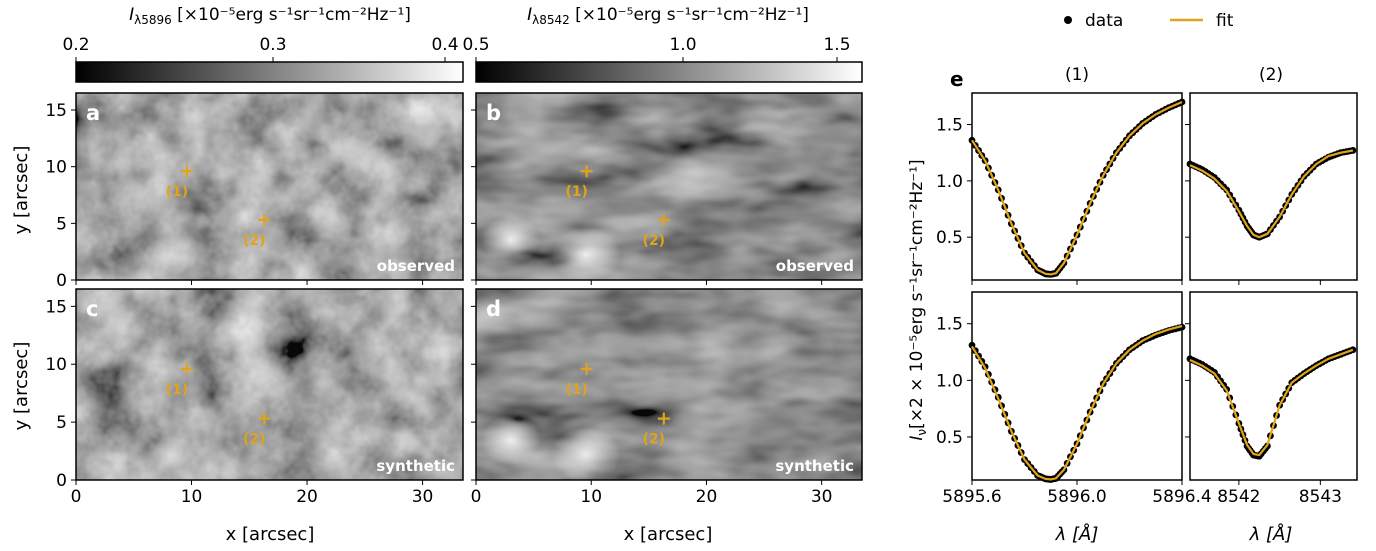 The image size is (1376, 551). I want to click on colorbar-ca-label: Iλ8542 [×10⁻⁵erg s⁻¹sr⁻¹cm⁻²Hz⁻¹], so click(668, 16).